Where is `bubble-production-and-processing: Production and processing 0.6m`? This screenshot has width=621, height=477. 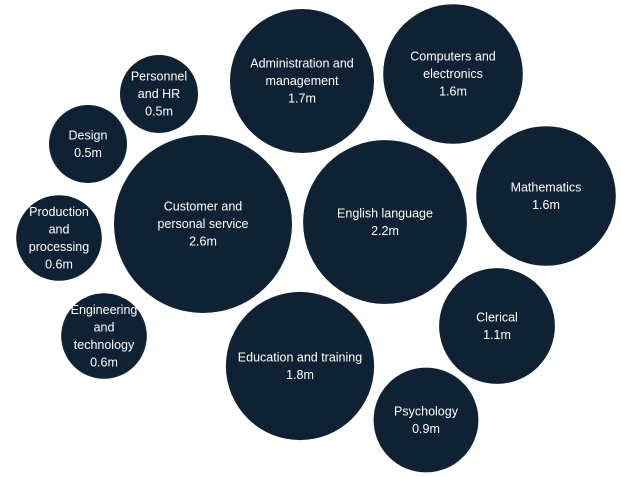 bubble-production-and-processing: Production and processing 0.6m is located at coordinates (59, 238).